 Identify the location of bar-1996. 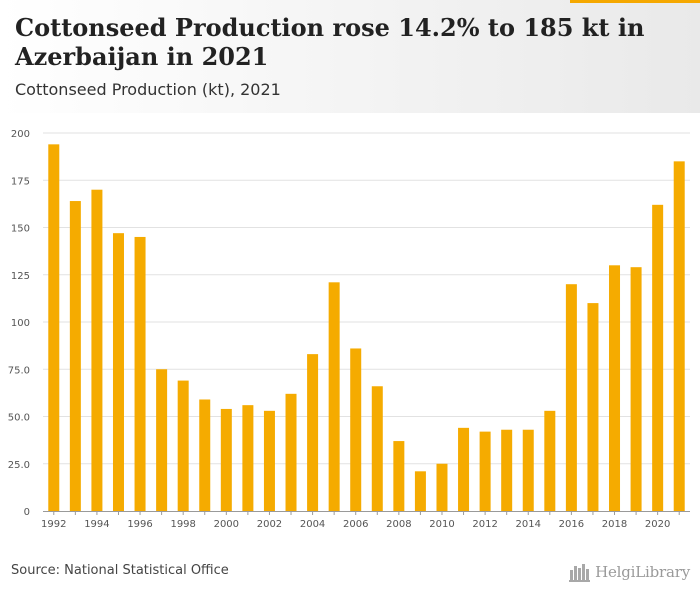
(140, 373).